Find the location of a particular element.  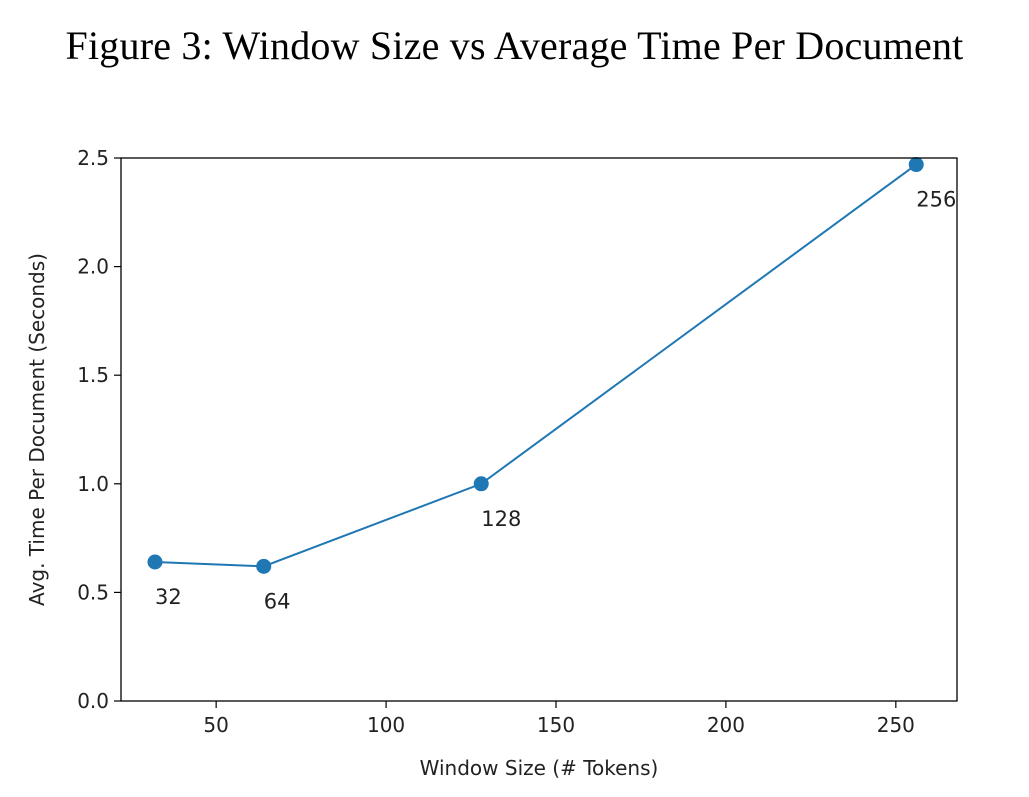

y-tick-label: 1.0 is located at coordinates (93, 484).